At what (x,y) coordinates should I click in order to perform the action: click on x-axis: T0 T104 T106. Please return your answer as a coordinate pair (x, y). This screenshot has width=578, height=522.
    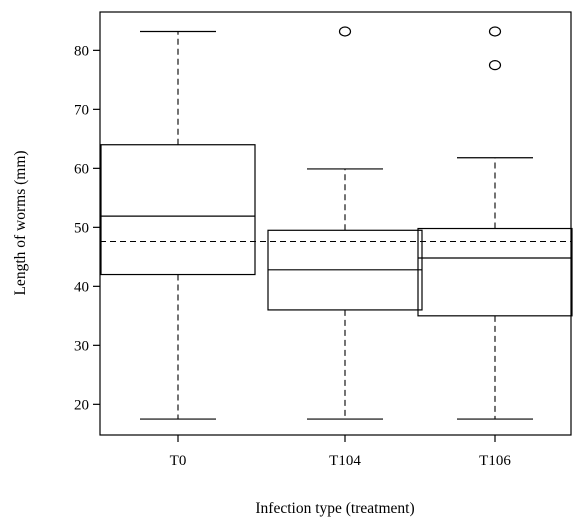
    Looking at the image, I should click on (340, 452).